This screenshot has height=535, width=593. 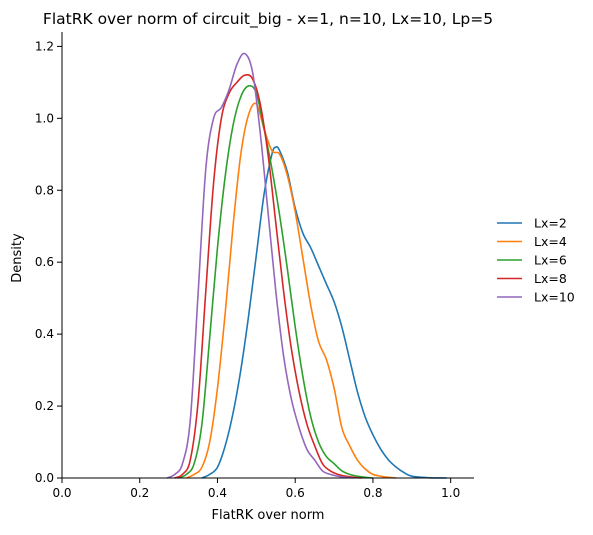 I want to click on legend-label: Lx=8, so click(x=550, y=278).